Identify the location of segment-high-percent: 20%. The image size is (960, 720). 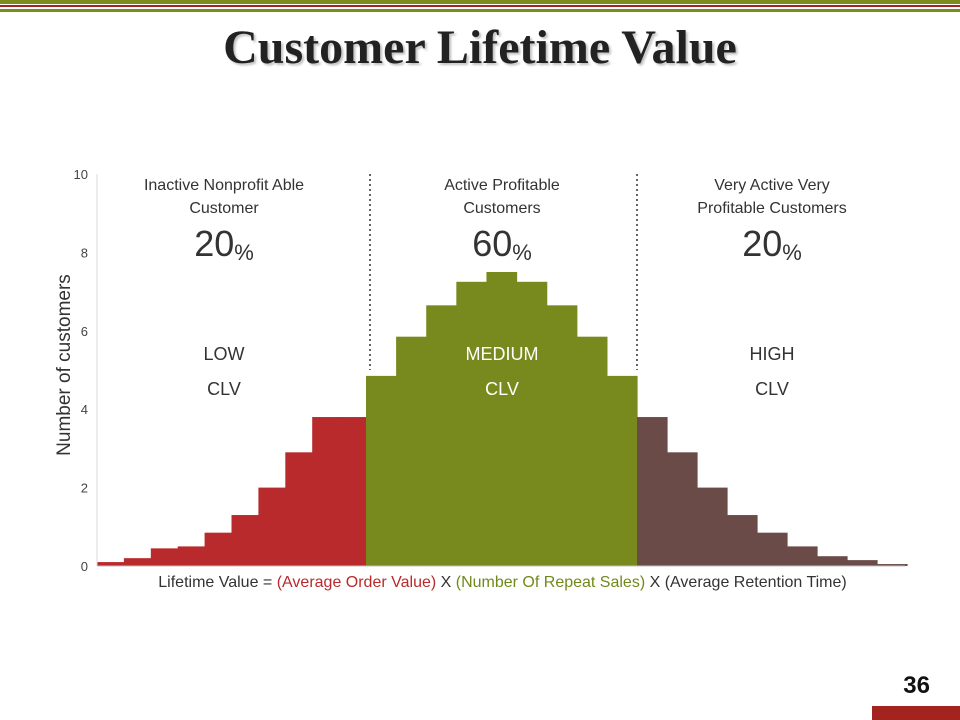
(772, 244).